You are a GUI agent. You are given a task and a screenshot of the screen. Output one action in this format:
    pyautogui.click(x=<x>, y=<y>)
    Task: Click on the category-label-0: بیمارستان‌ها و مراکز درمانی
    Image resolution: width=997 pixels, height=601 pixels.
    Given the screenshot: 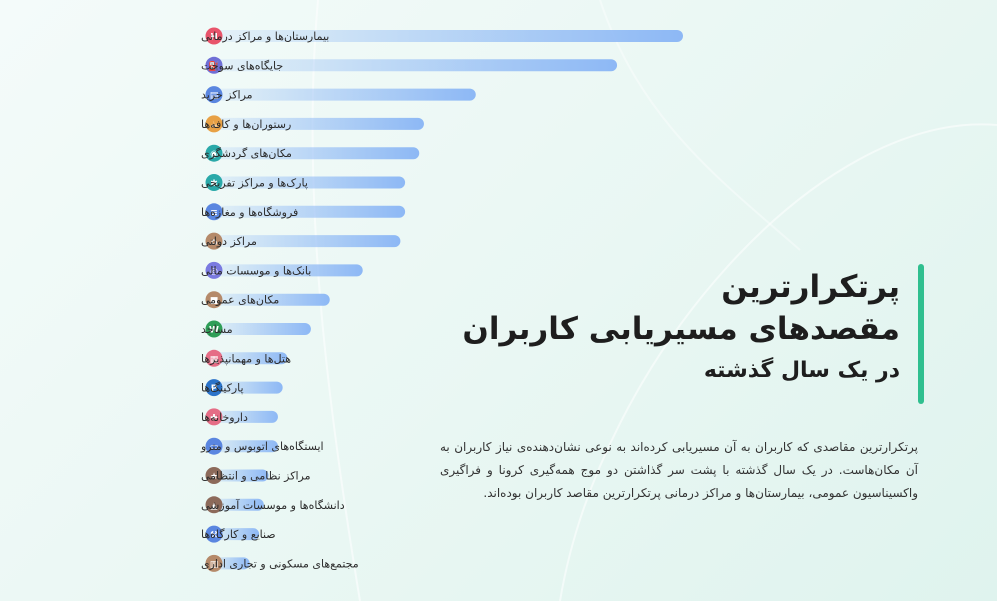 What is the action you would take?
    pyautogui.click(x=265, y=36)
    